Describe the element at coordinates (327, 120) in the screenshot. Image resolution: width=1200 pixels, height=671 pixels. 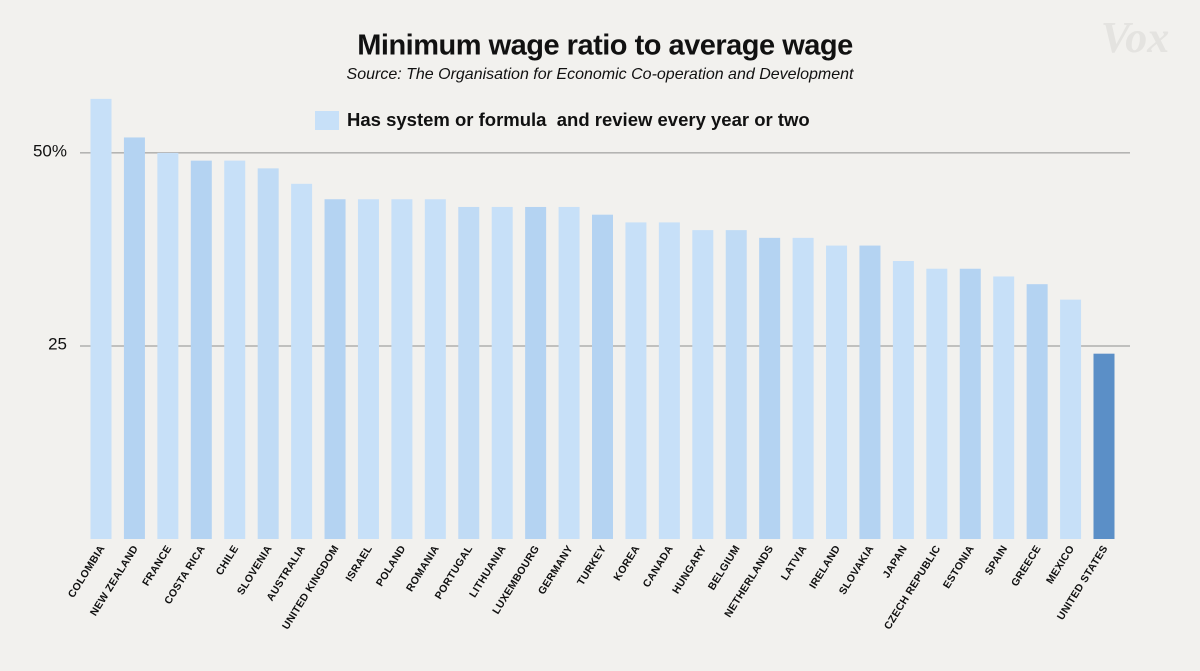
I see `legend-swatch` at that location.